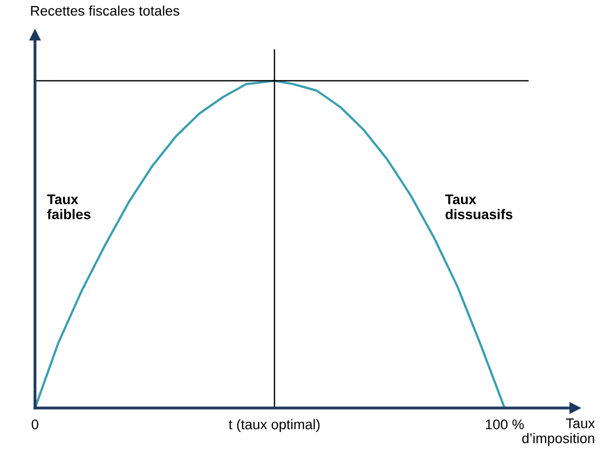 The width and height of the screenshot is (602, 455). Describe the element at coordinates (478, 207) in the screenshot. I see `annotation: Taux dissuasifs` at that location.